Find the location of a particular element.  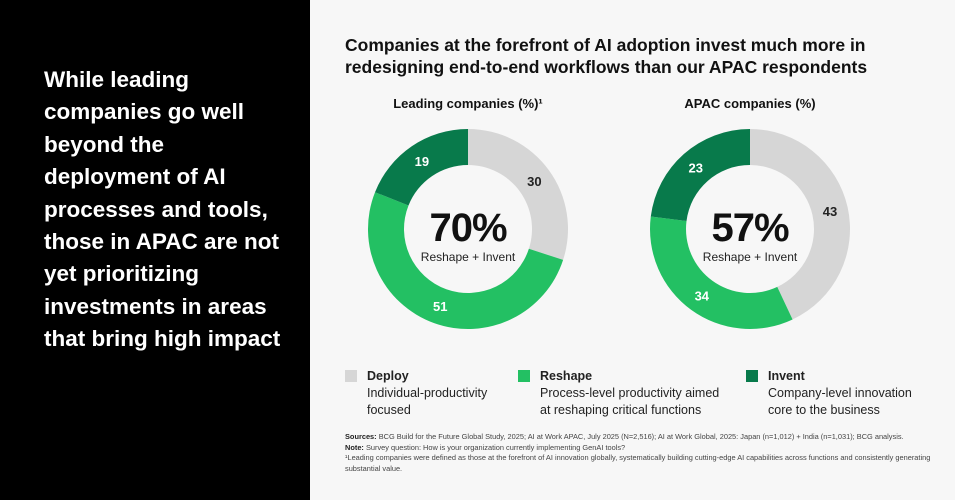

center-label-leading: Reshape + Invent is located at coordinates (468, 257).